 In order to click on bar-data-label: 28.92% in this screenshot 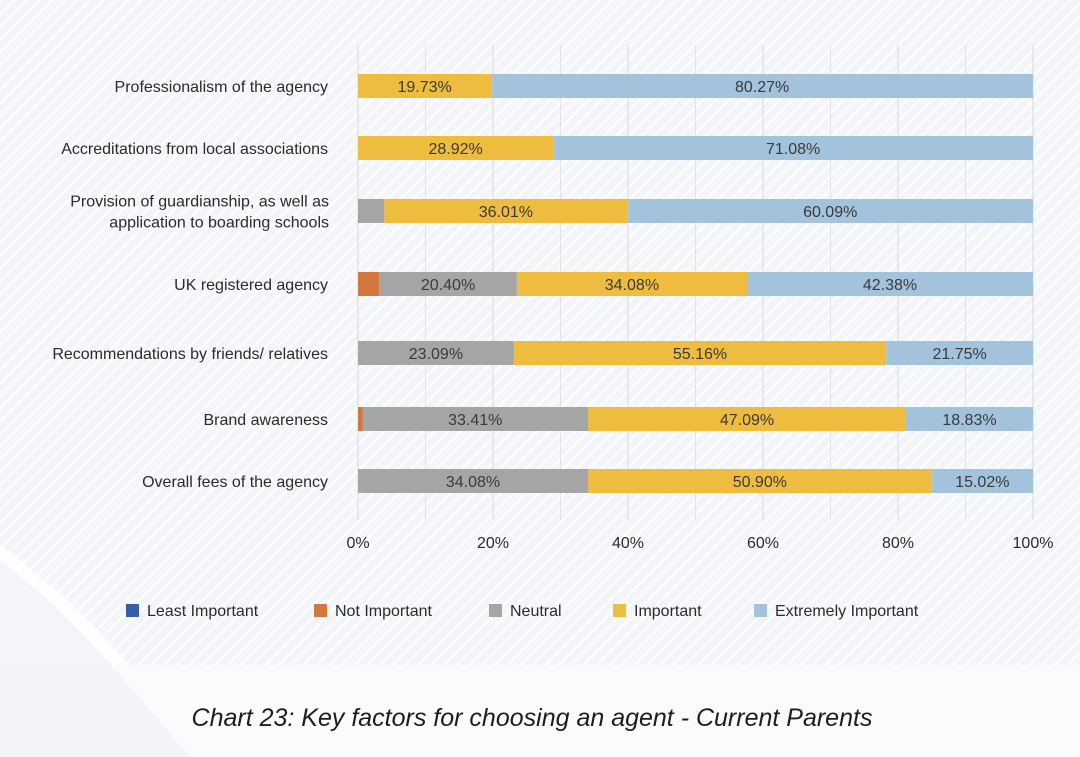, I will do `click(455, 149)`.